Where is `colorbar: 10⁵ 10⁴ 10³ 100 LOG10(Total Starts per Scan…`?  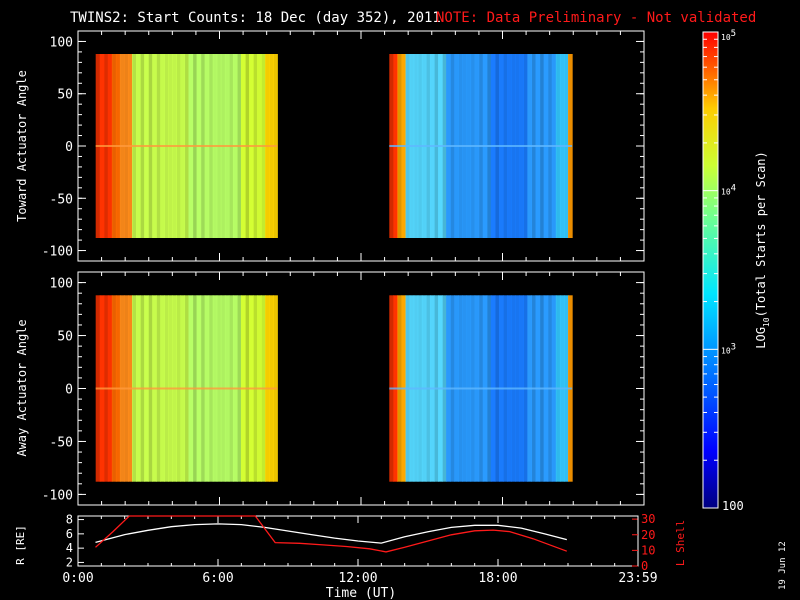 colorbar: 10⁵ 10⁴ 10³ 100 LOG10(Total Starts per Scan… is located at coordinates (736, 271).